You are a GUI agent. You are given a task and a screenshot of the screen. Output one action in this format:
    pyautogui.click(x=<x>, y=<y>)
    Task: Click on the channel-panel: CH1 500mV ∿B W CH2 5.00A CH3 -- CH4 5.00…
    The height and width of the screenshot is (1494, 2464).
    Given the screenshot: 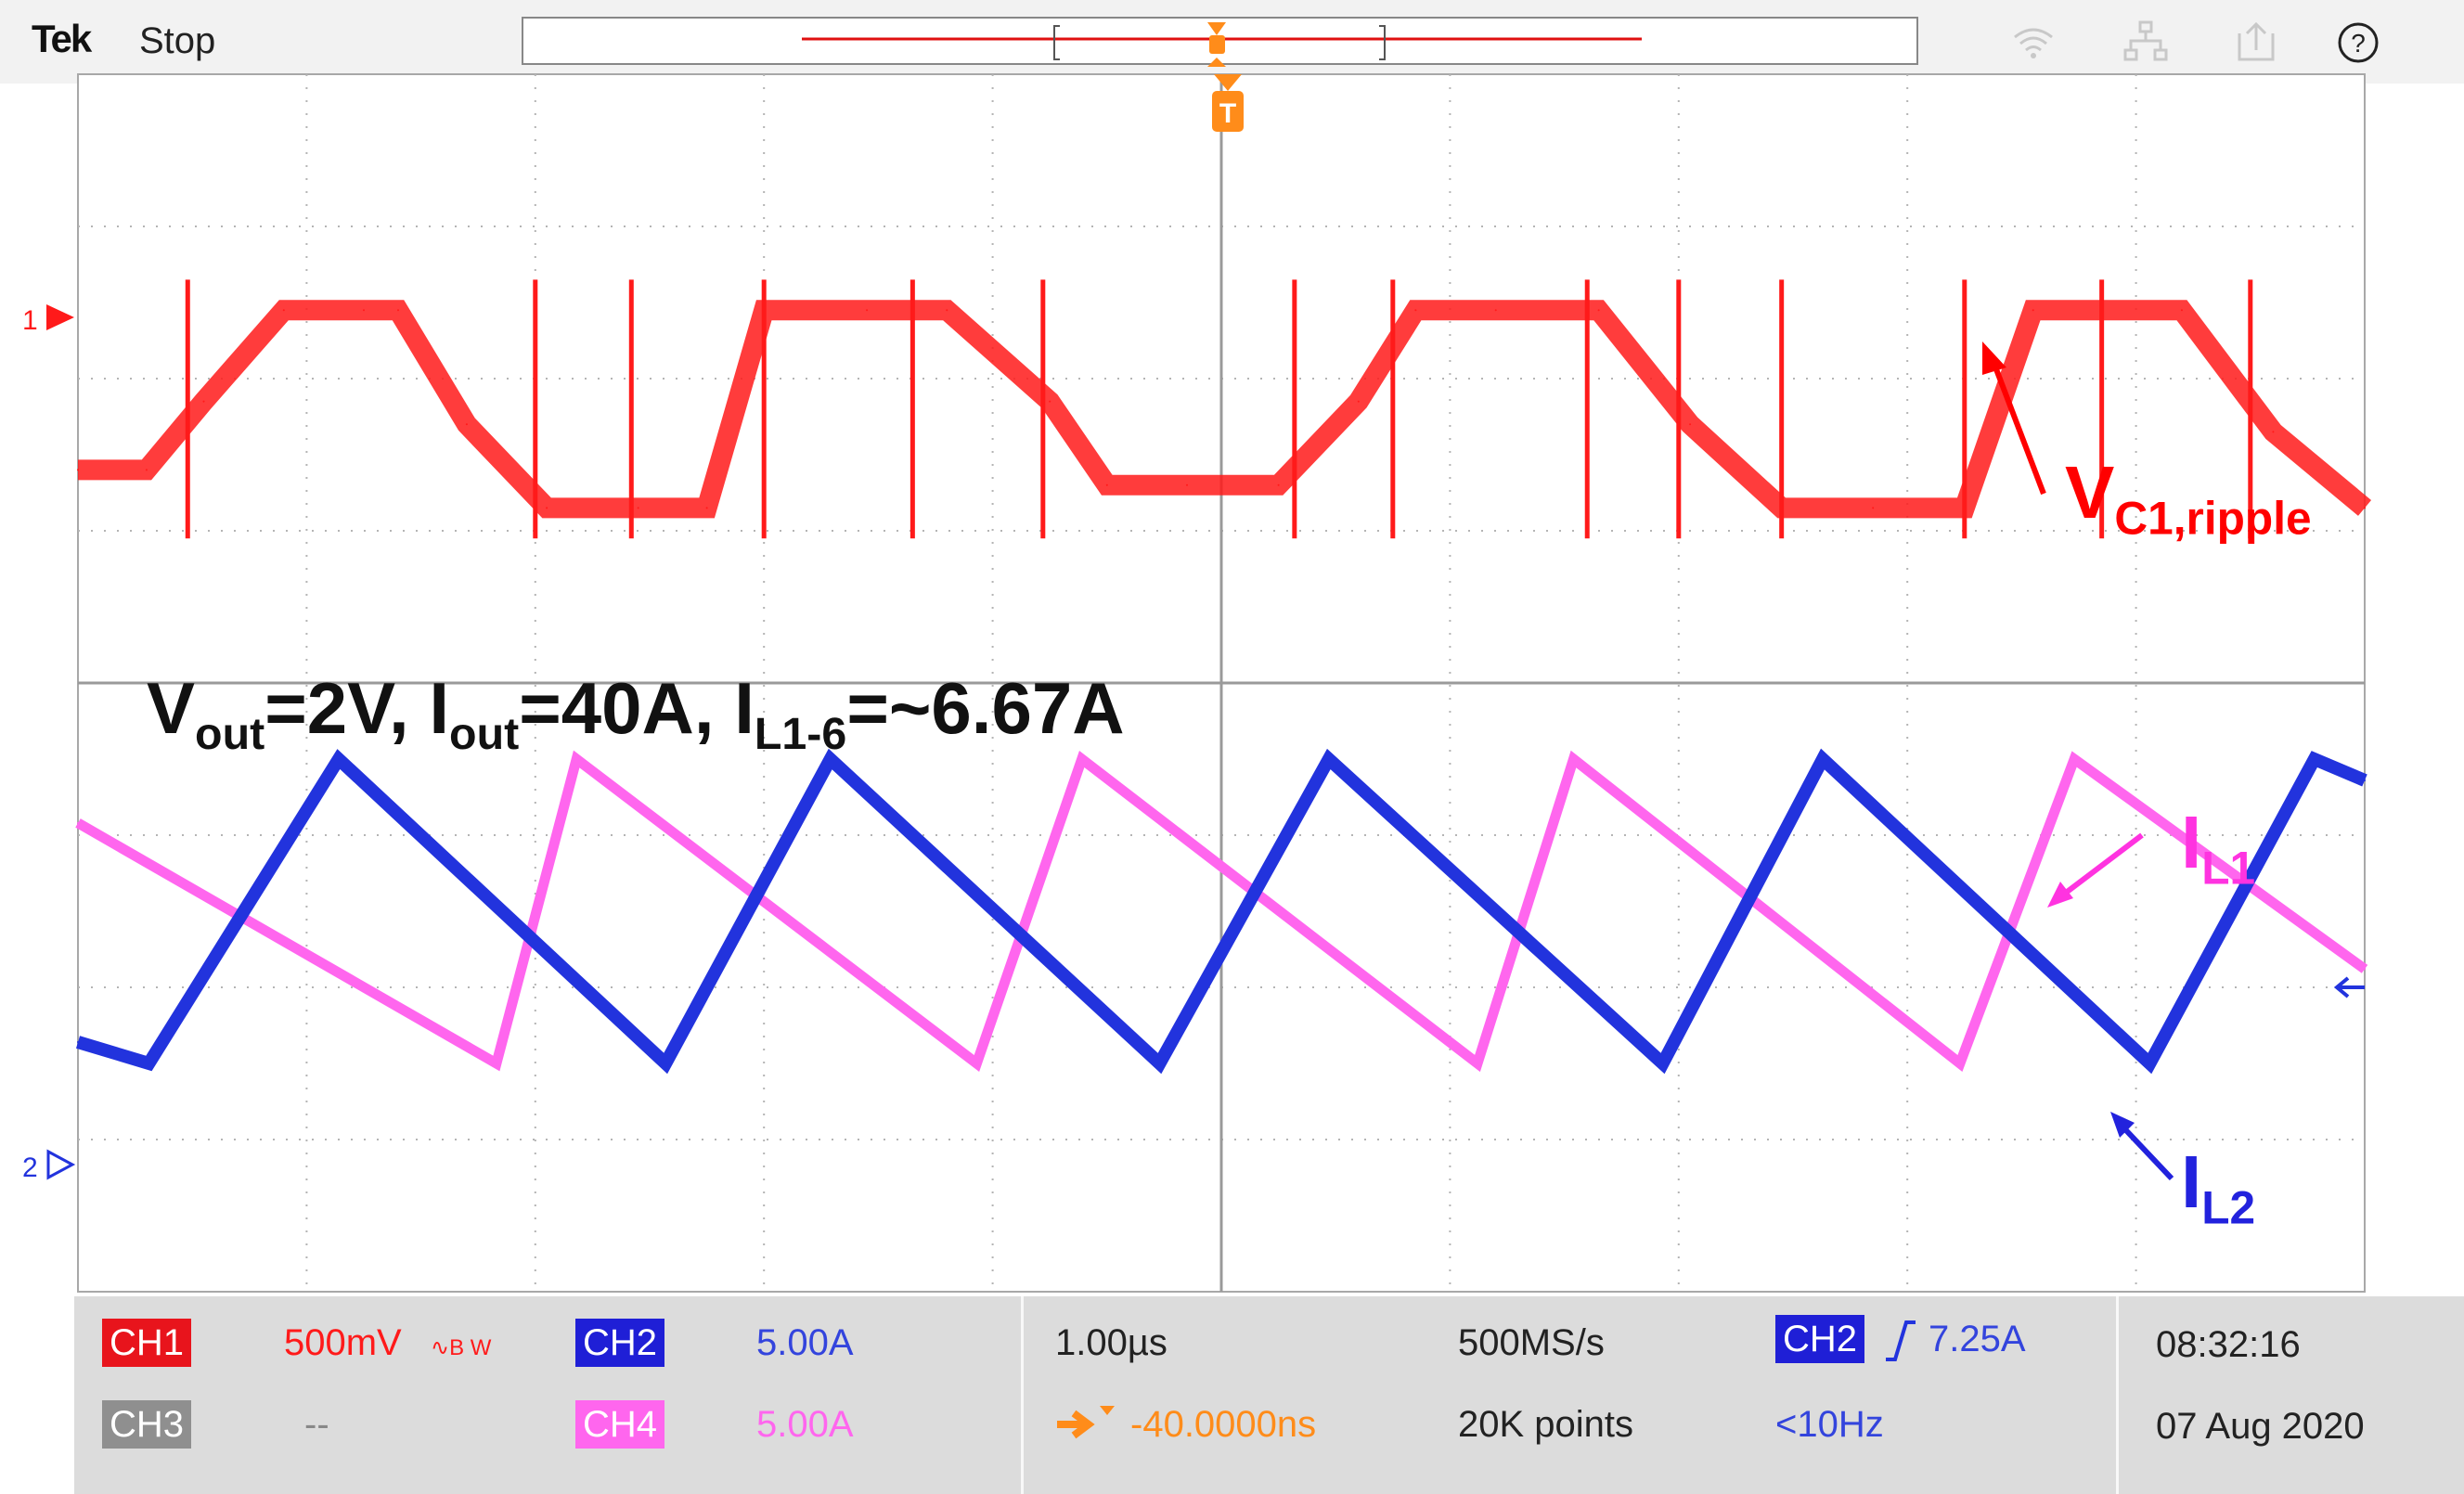 What is the action you would take?
    pyautogui.click(x=548, y=1395)
    